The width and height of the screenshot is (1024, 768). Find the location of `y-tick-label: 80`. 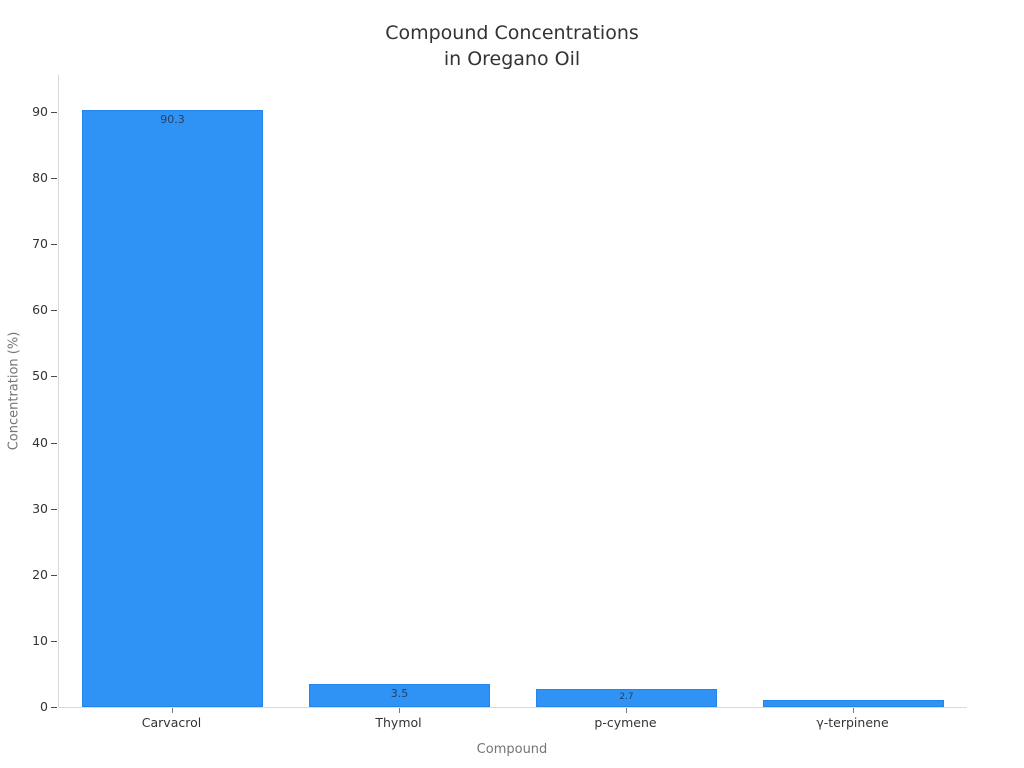

y-tick-label: 80 is located at coordinates (40, 178).